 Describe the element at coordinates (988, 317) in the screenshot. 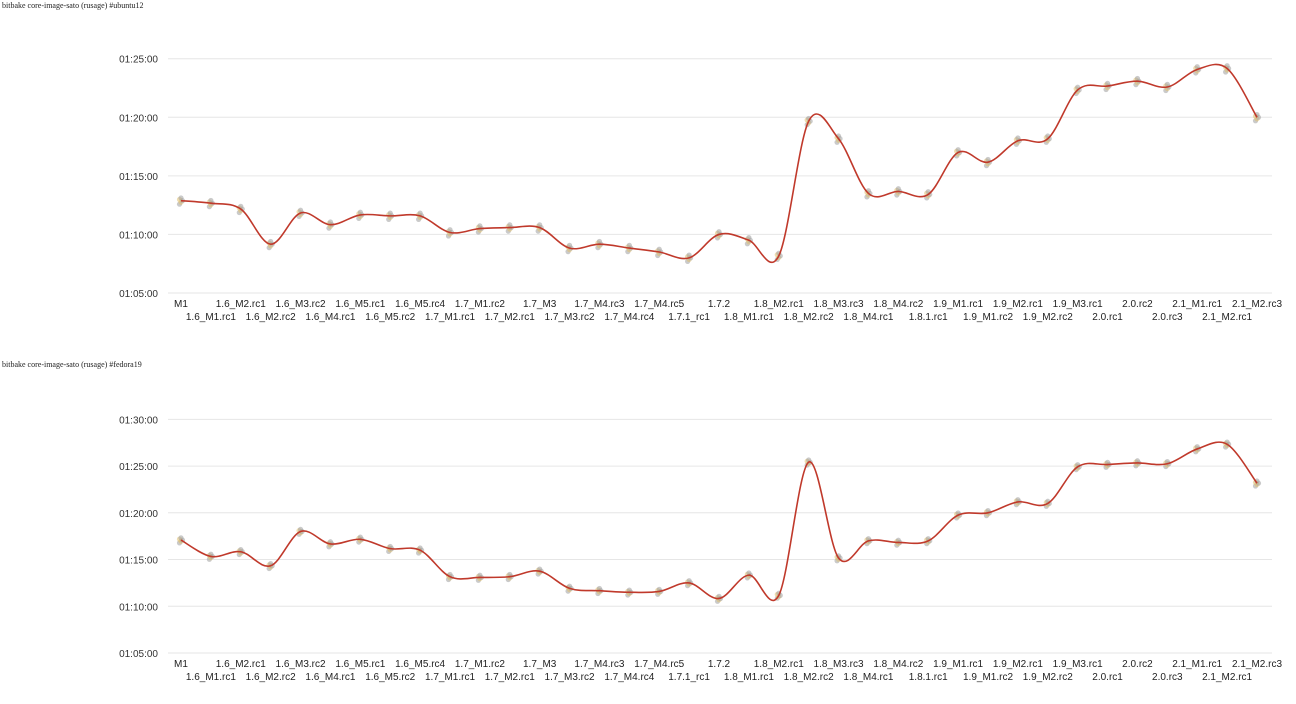

I see `x-tick-label: 1.9_M1.rc2` at that location.